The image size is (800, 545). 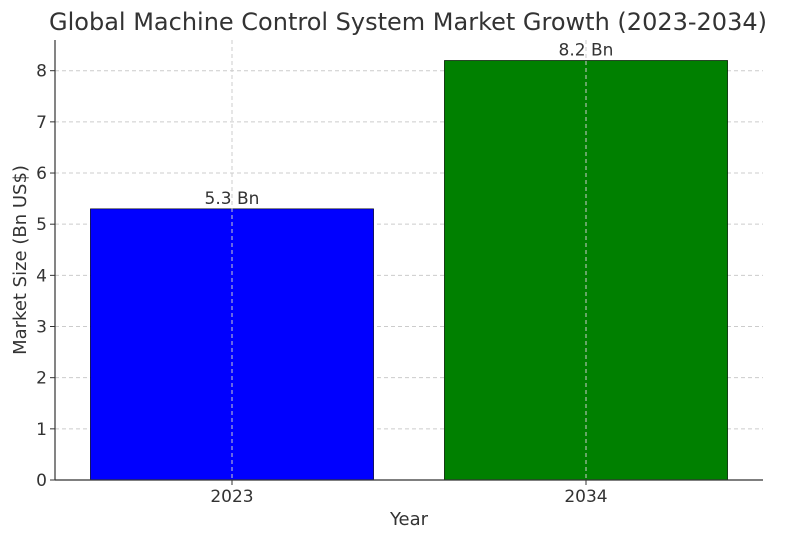 I want to click on data-label: 5.3 Bn, so click(x=232, y=199).